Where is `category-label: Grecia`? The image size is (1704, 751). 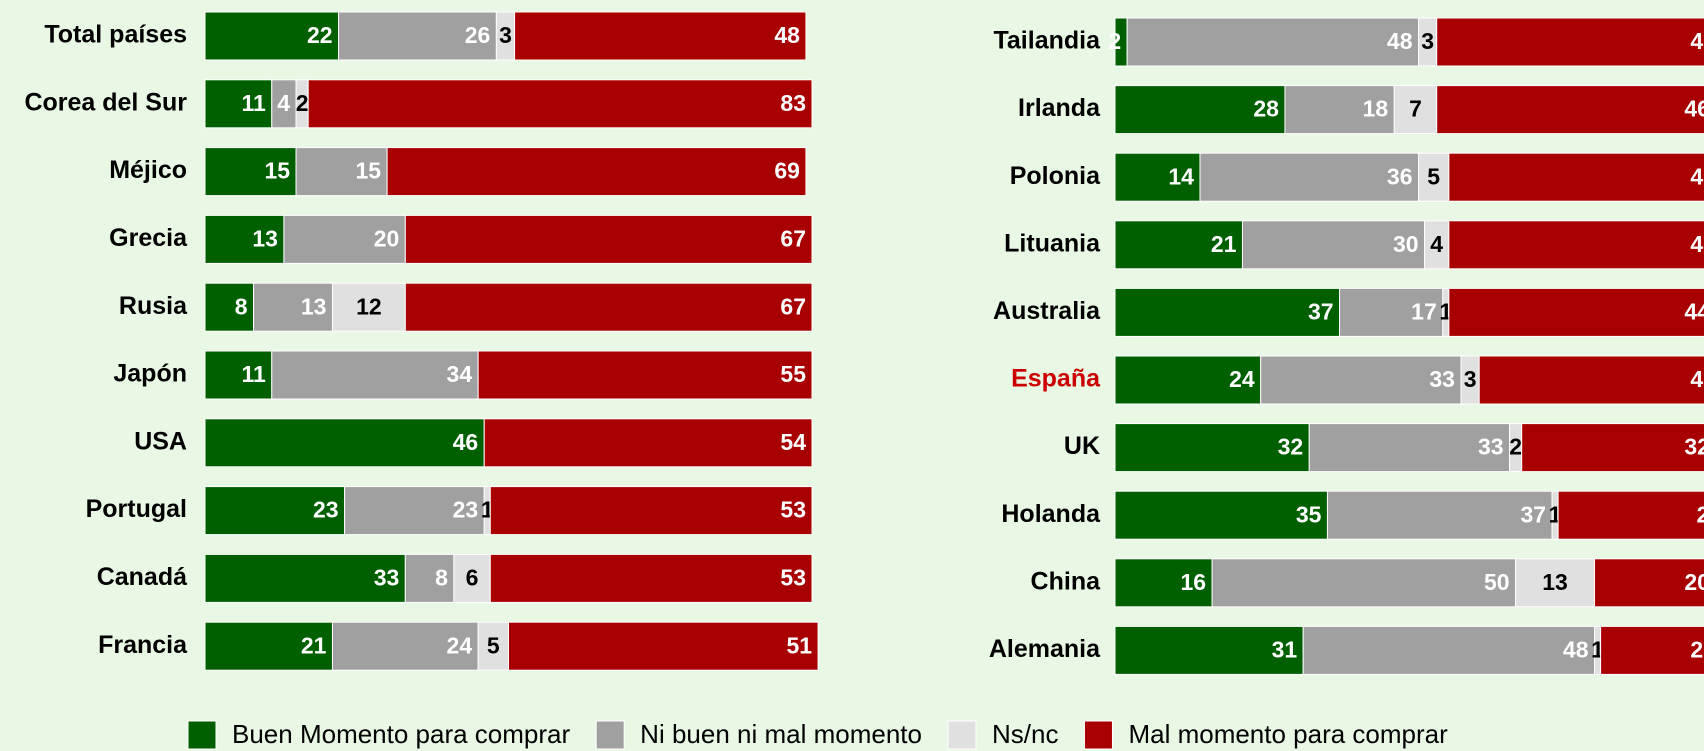 category-label: Grecia is located at coordinates (148, 238).